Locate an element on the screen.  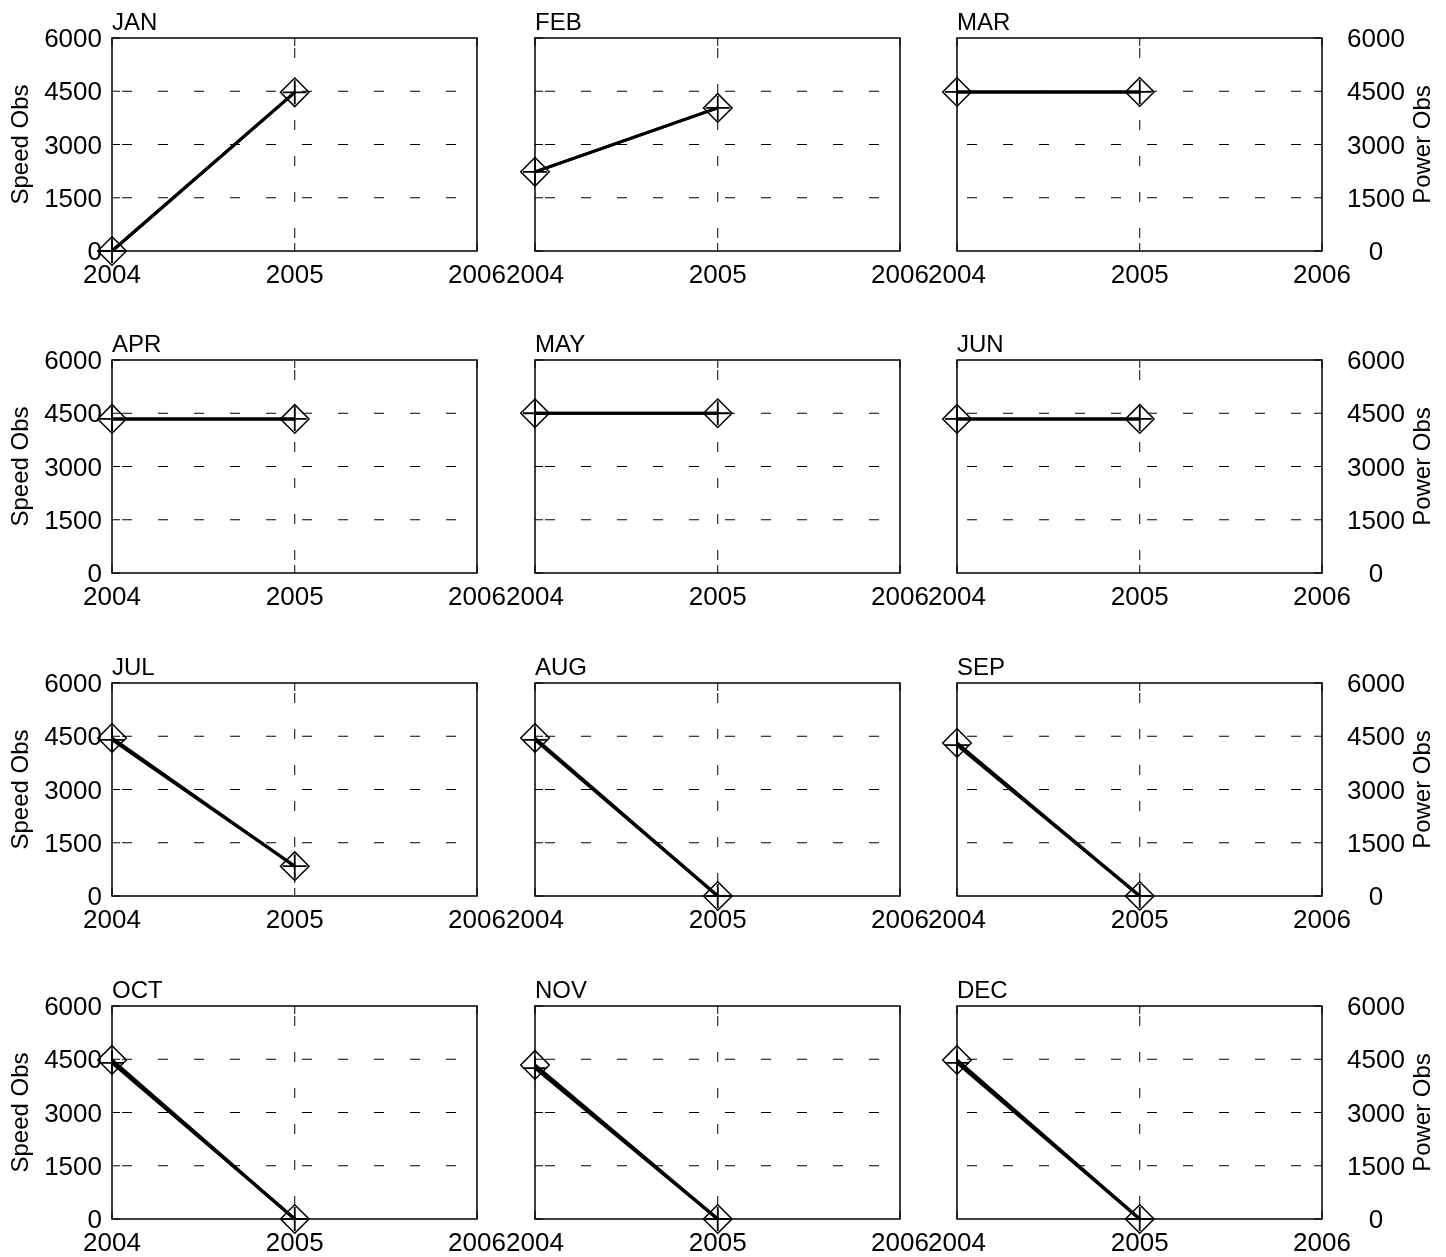
chart-title: NOV is located at coordinates (561, 989).